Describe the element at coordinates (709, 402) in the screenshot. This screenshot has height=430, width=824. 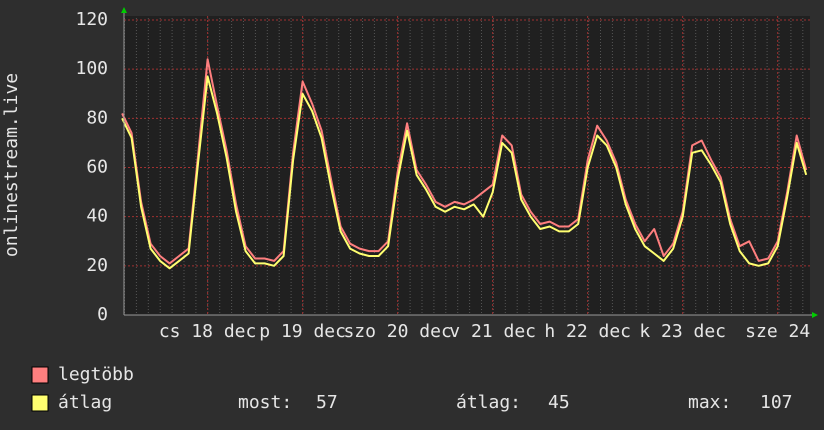
I see `stat-label: max:` at that location.